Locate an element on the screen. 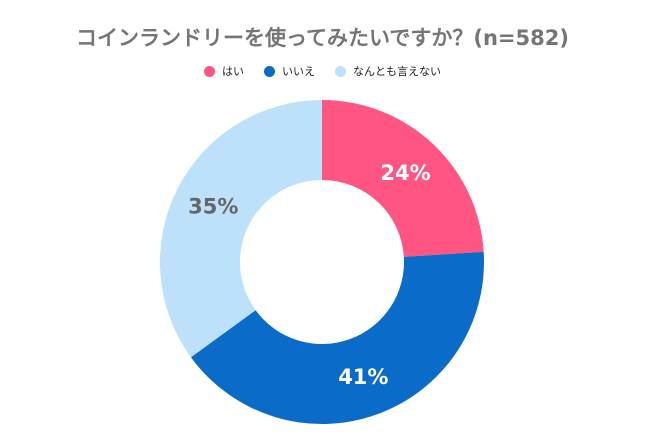 The width and height of the screenshot is (645, 440). legend-label-no: いいえ is located at coordinates (298, 71).